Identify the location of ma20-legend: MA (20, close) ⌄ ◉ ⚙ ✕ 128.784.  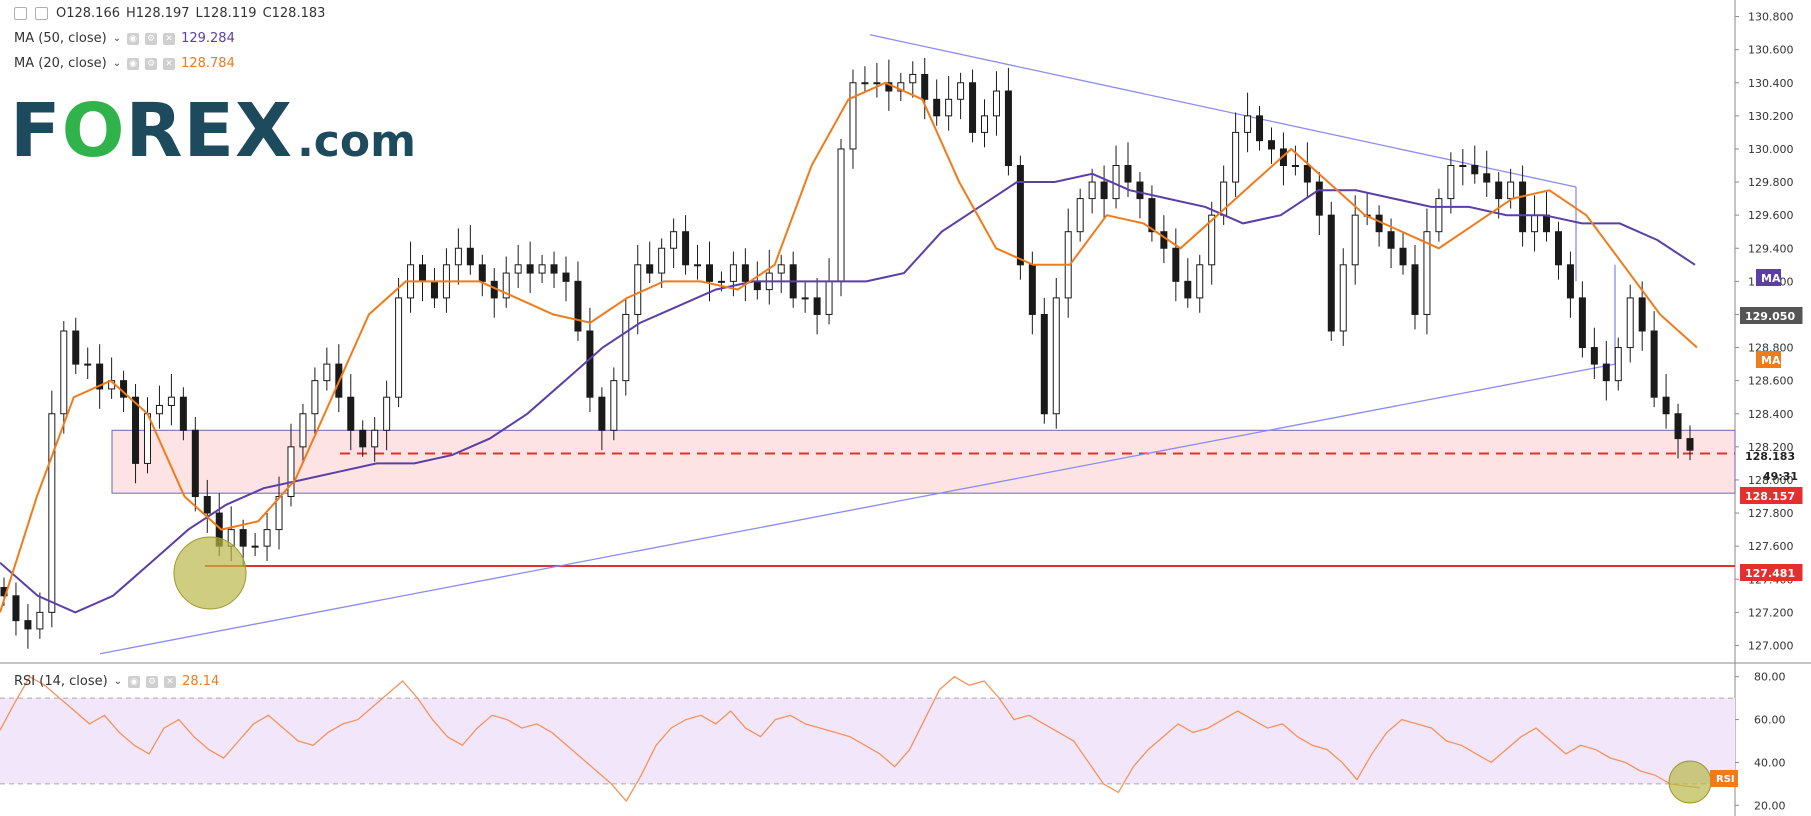
(124, 63).